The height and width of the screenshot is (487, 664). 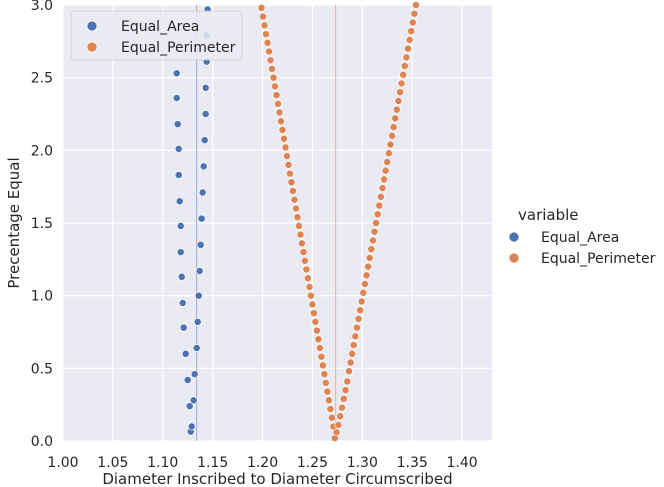 What do you see at coordinates (262, 463) in the screenshot?
I see `x-tick-label: 1.20` at bounding box center [262, 463].